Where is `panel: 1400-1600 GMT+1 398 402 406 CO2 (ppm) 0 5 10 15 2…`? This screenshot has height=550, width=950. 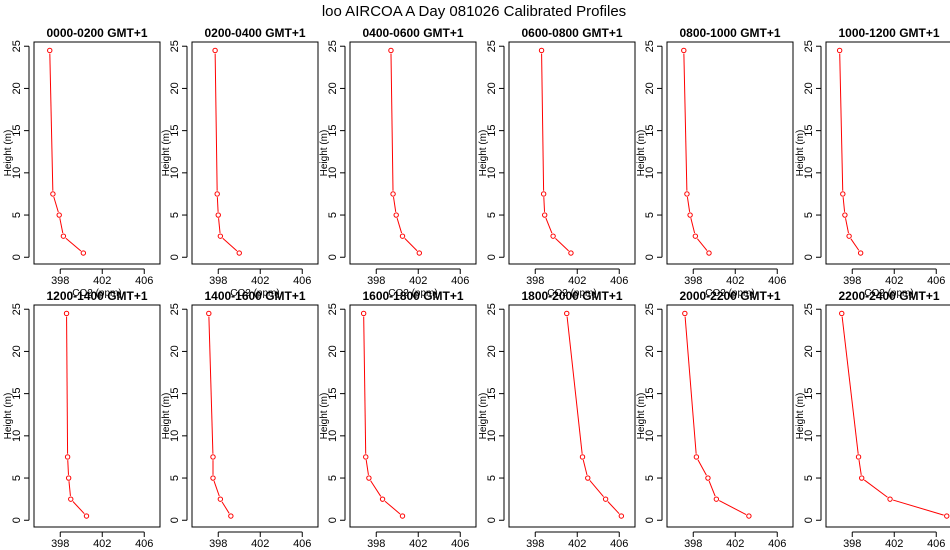
panel: 1400-1600 GMT+1 398 402 406 CO2 (ppm) 0 5 10 15 2… is located at coordinates (240, 419).